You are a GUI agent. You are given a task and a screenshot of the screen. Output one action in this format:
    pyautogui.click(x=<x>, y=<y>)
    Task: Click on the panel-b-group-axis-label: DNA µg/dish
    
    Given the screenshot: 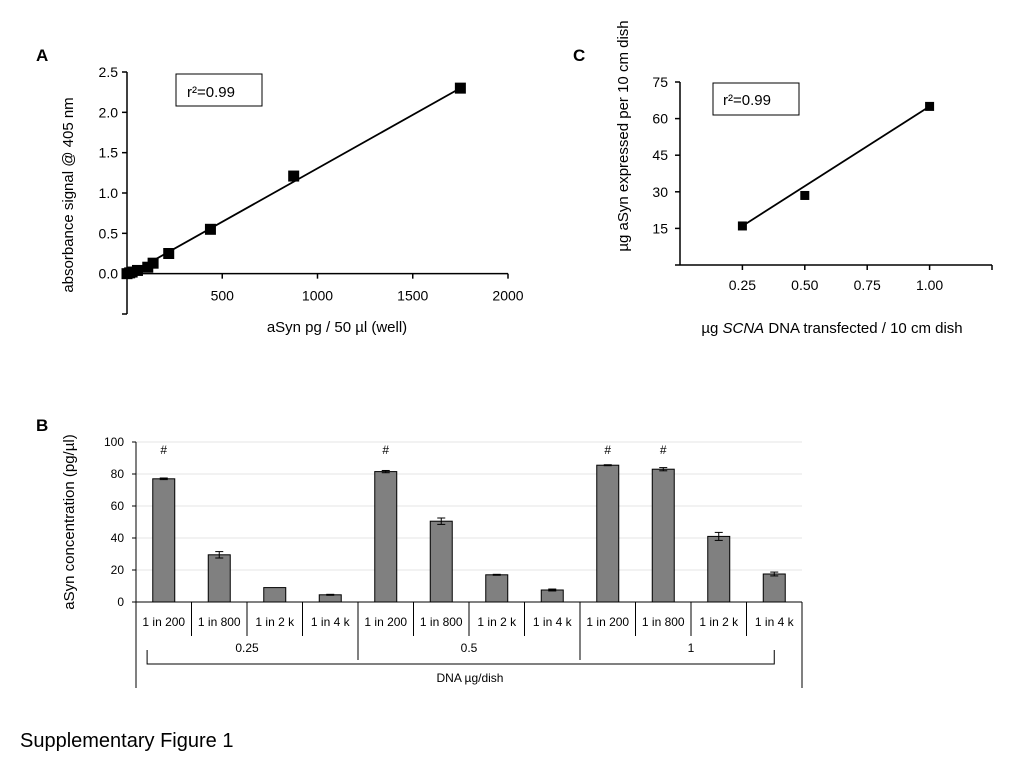 What is the action you would take?
    pyautogui.click(x=470, y=678)
    